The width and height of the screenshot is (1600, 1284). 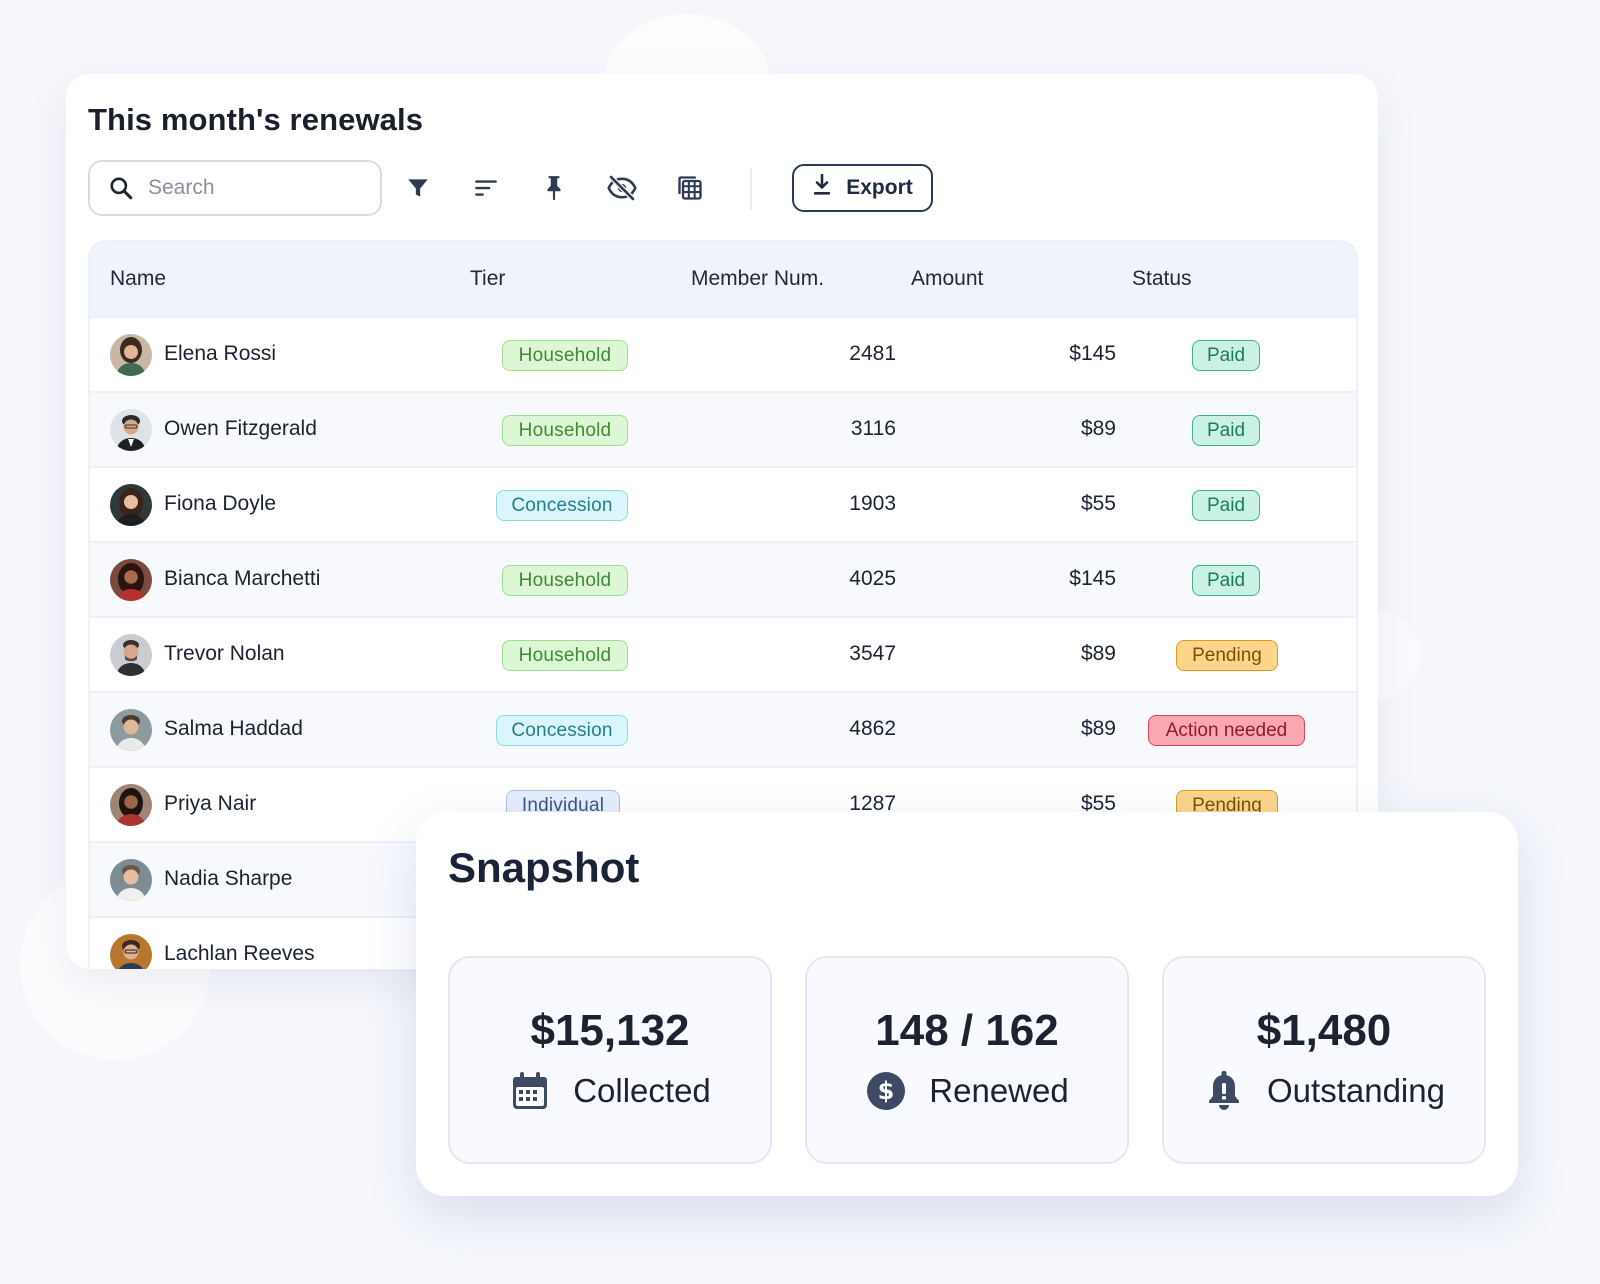 What do you see at coordinates (999, 1090) in the screenshot?
I see `stat-label: Renewed` at bounding box center [999, 1090].